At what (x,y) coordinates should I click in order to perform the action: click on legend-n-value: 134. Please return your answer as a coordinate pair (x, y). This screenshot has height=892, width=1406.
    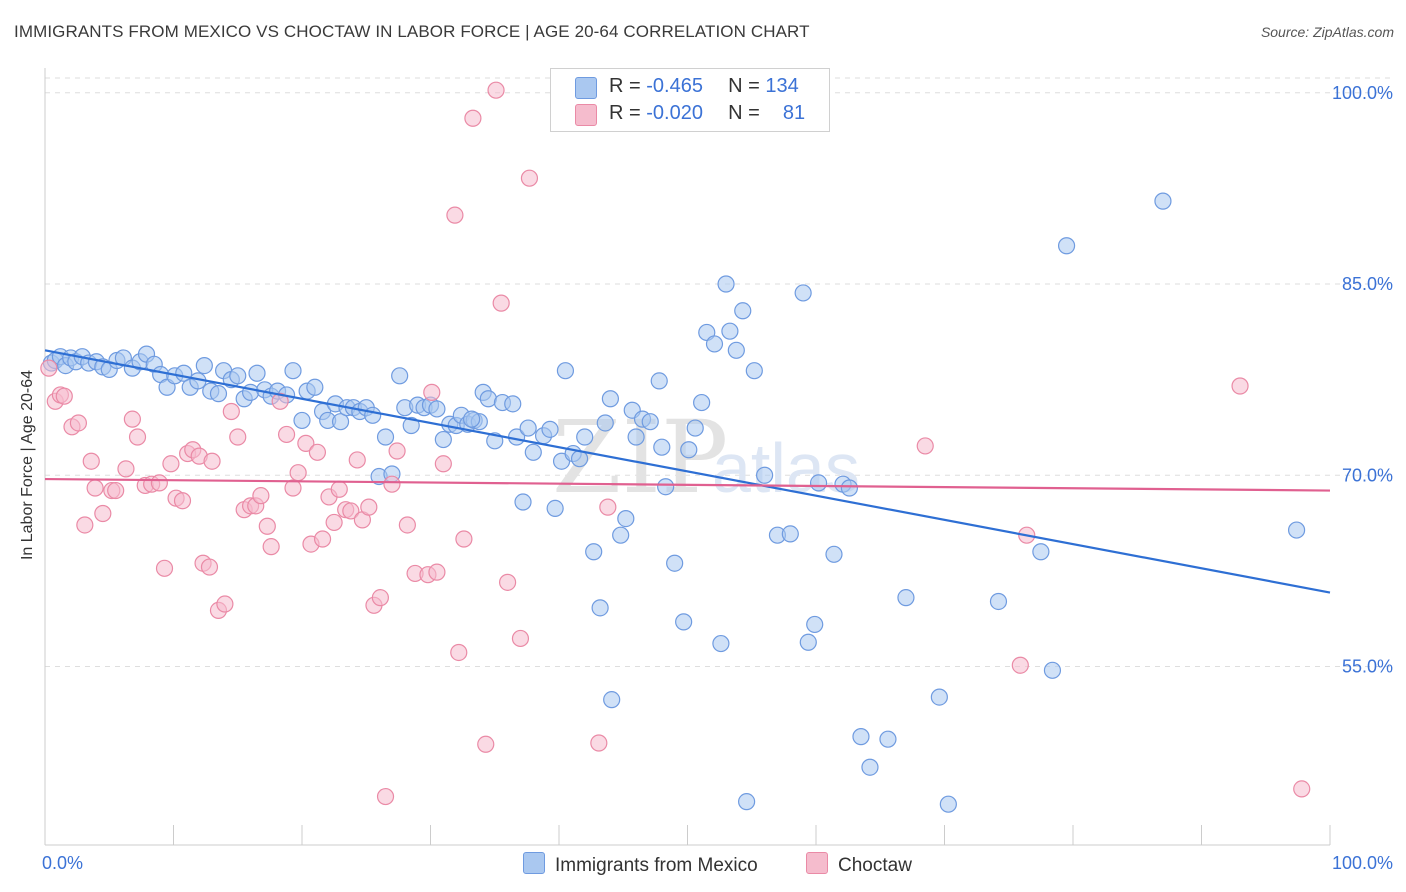
    Looking at the image, I should click on (782, 86).